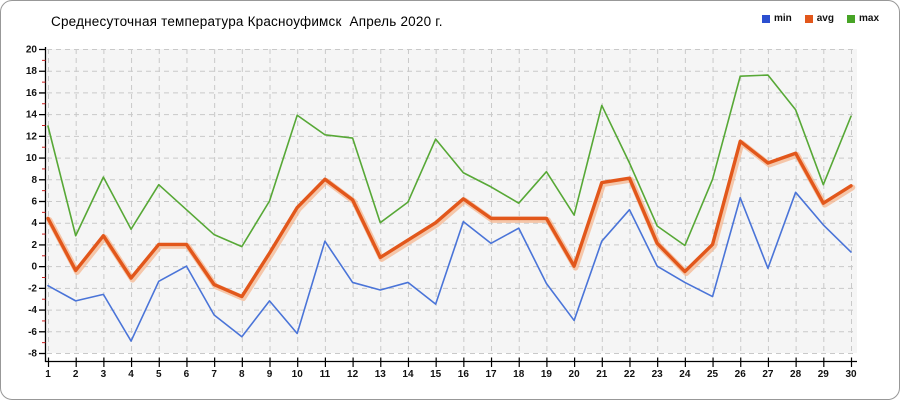 The width and height of the screenshot is (900, 400). What do you see at coordinates (825, 18) in the screenshot?
I see `legend-label-avg: avg` at bounding box center [825, 18].